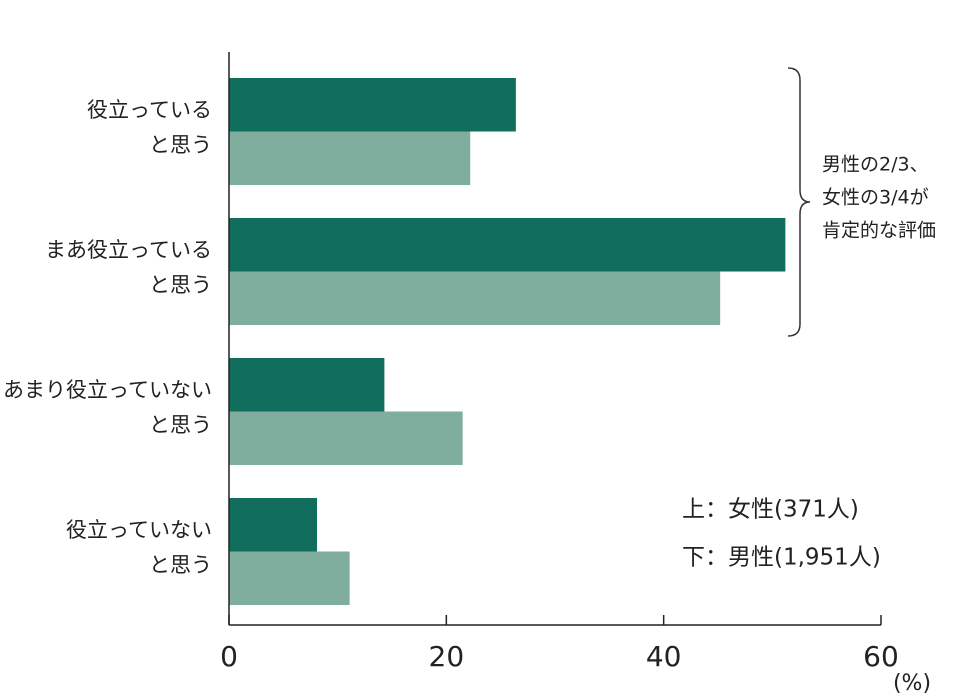 The width and height of the screenshot is (960, 700). What do you see at coordinates (128, 250) in the screenshot?
I see `y-tick-label: まあ役立っている` at bounding box center [128, 250].